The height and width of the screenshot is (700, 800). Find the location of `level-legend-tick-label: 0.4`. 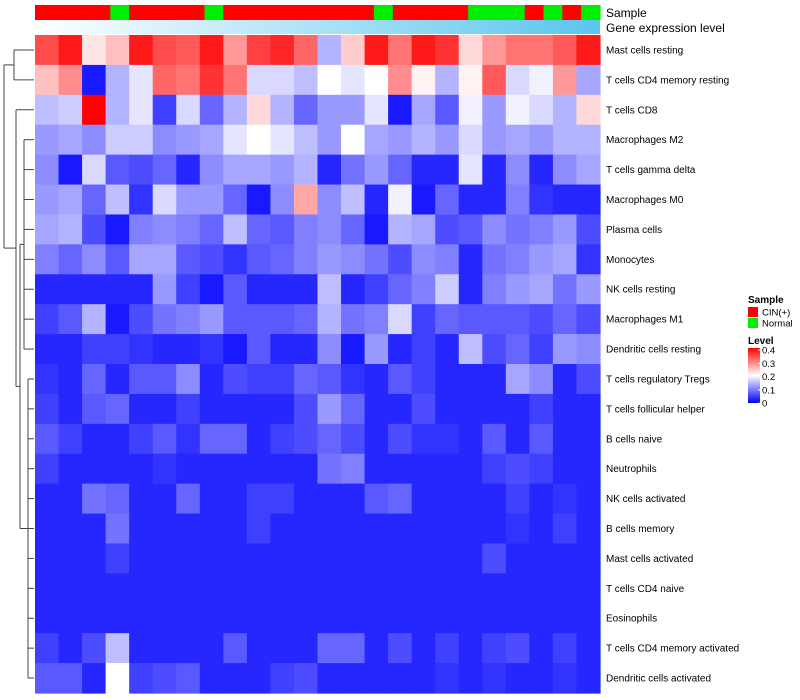

level-legend-tick-label: 0.4 is located at coordinates (768, 351).